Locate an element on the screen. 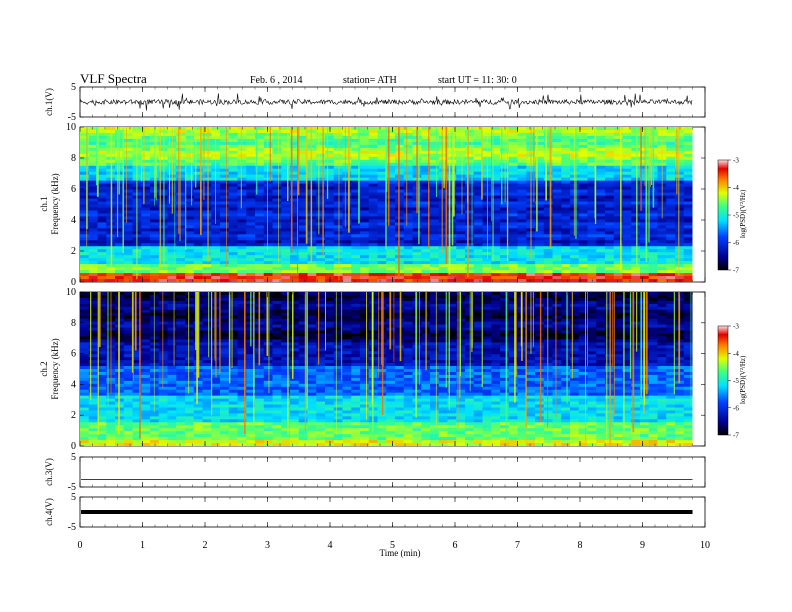 The width and height of the screenshot is (792, 612). ch1-waveform-trace is located at coordinates (386, 102).